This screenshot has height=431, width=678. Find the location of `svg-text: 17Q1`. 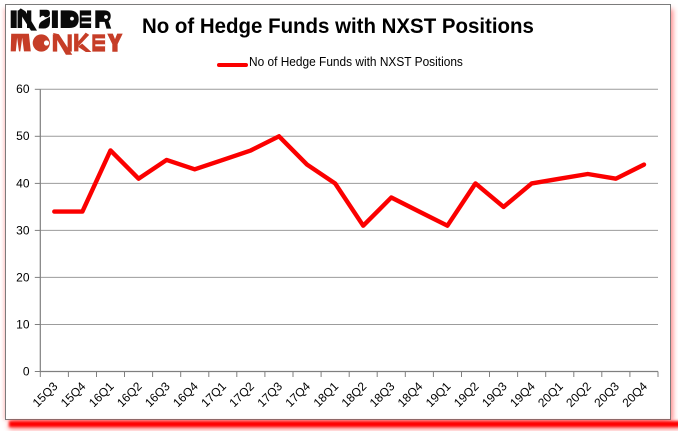

svg-text: 17Q1 is located at coordinates (213, 394).